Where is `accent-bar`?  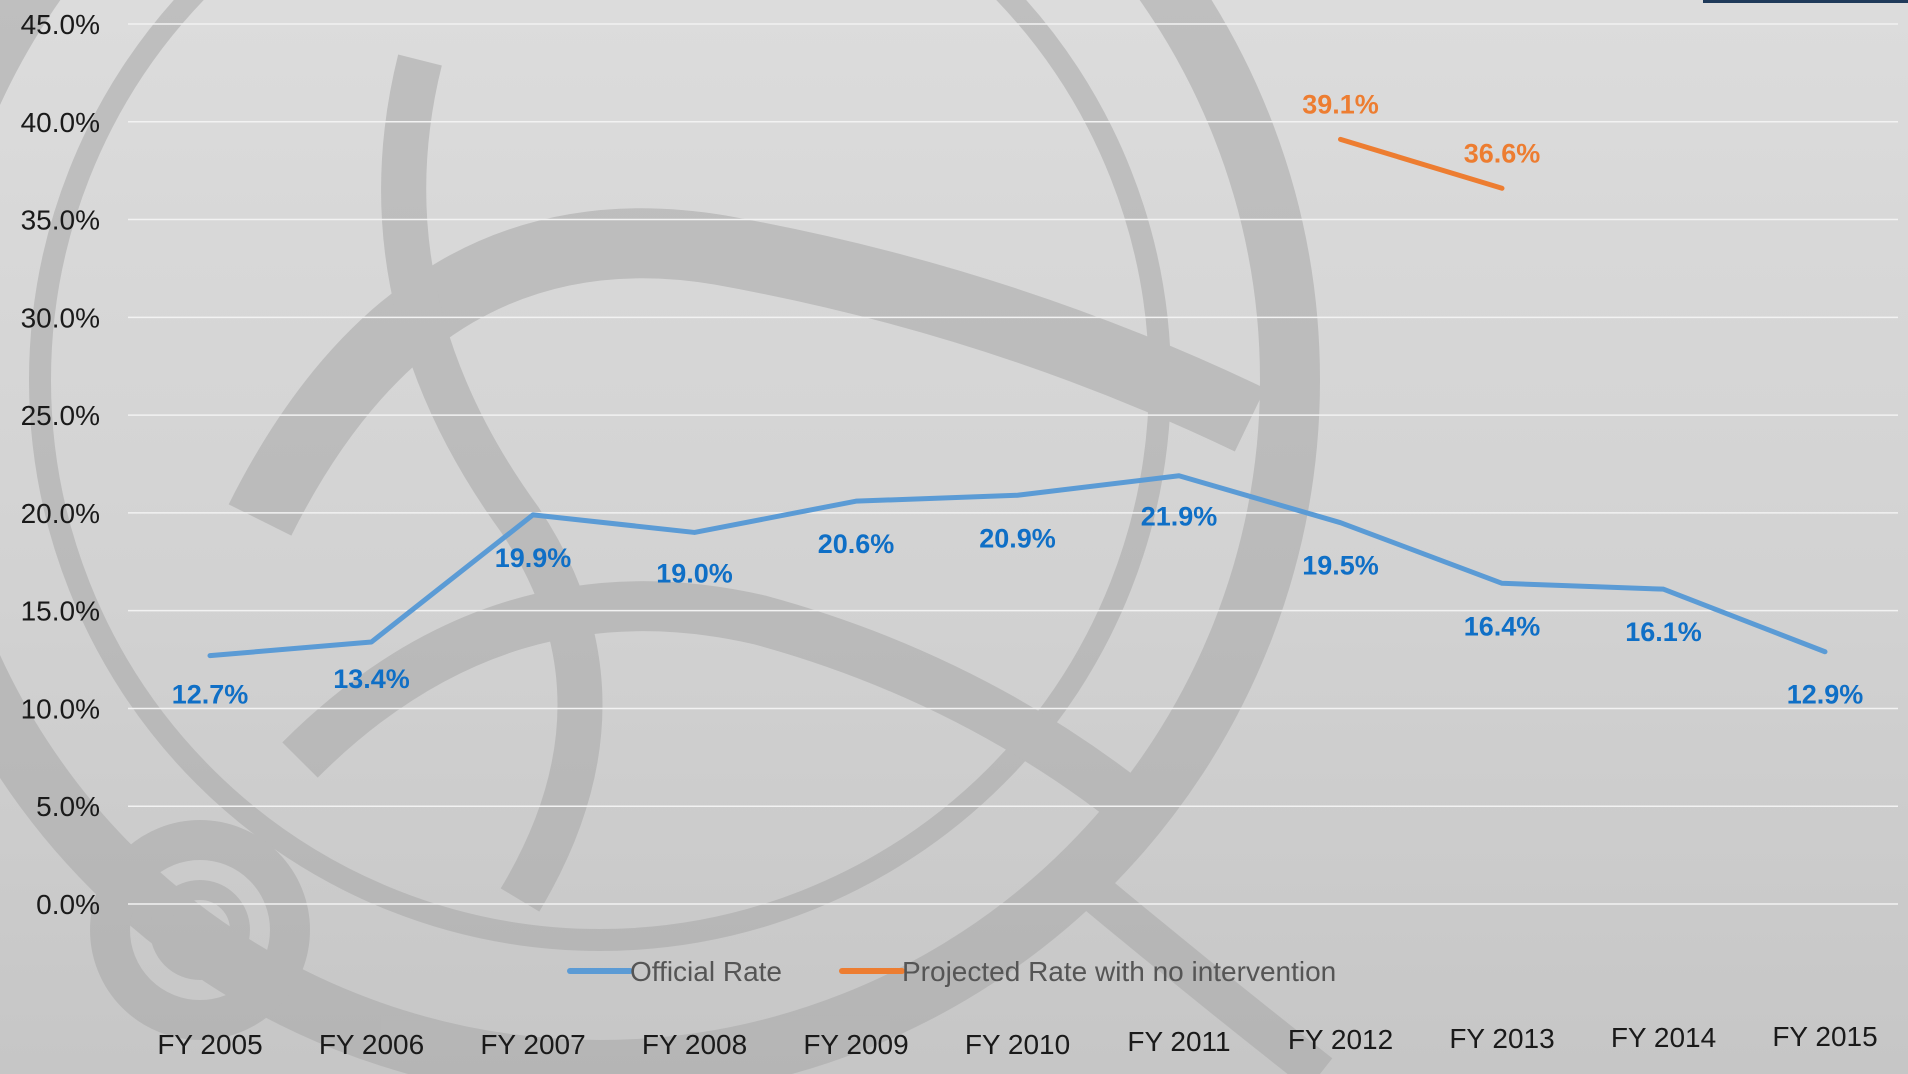 accent-bar is located at coordinates (1805, 1).